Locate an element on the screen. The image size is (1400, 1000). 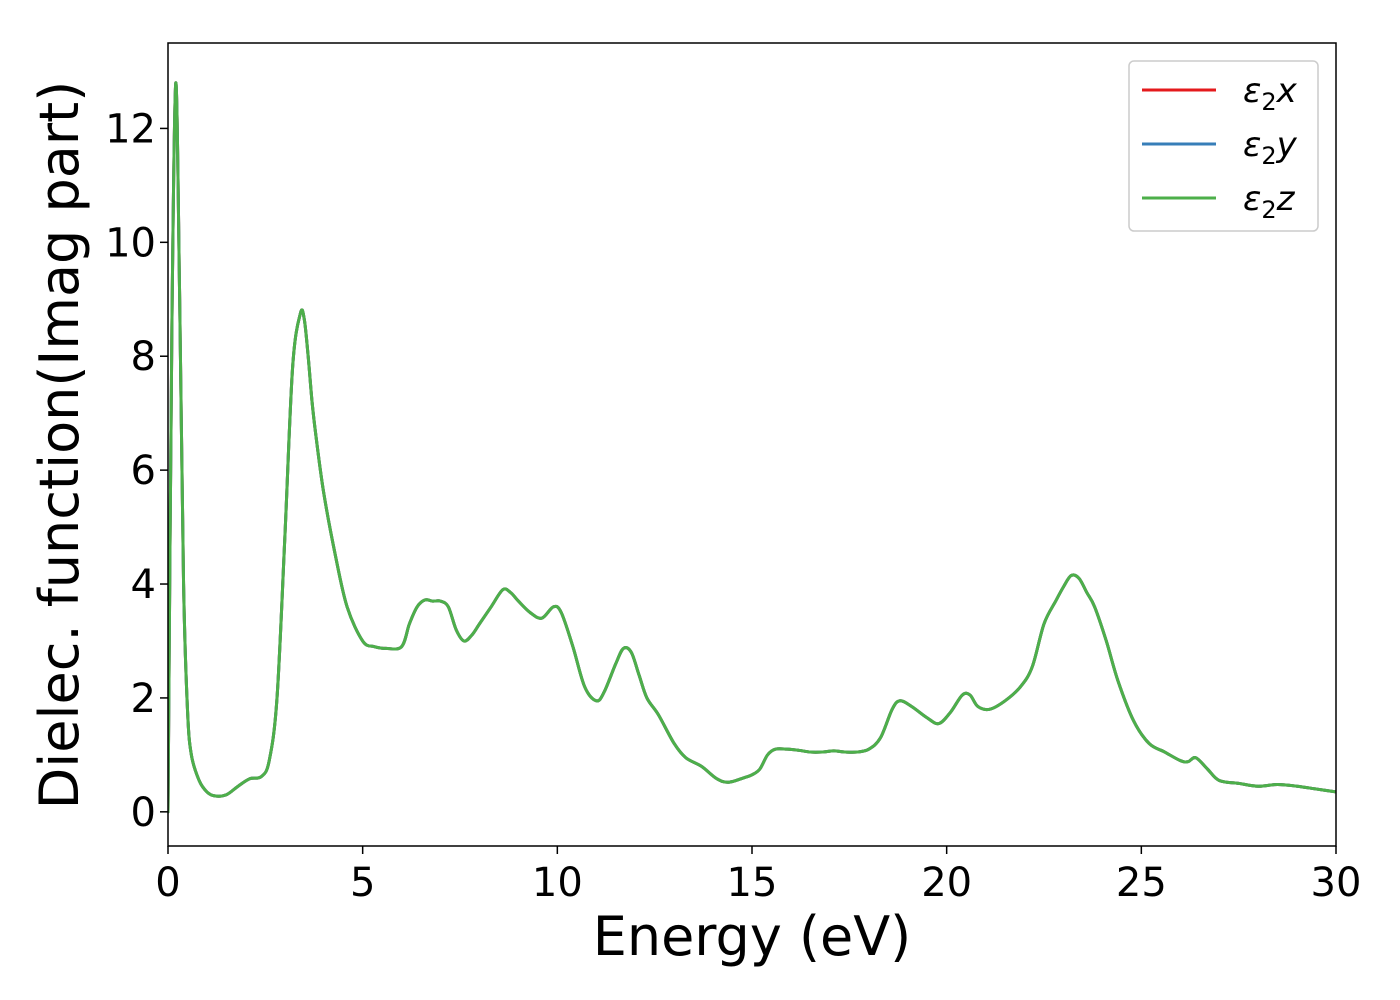
x-axis-title: Energy (eV) is located at coordinates (752, 936).